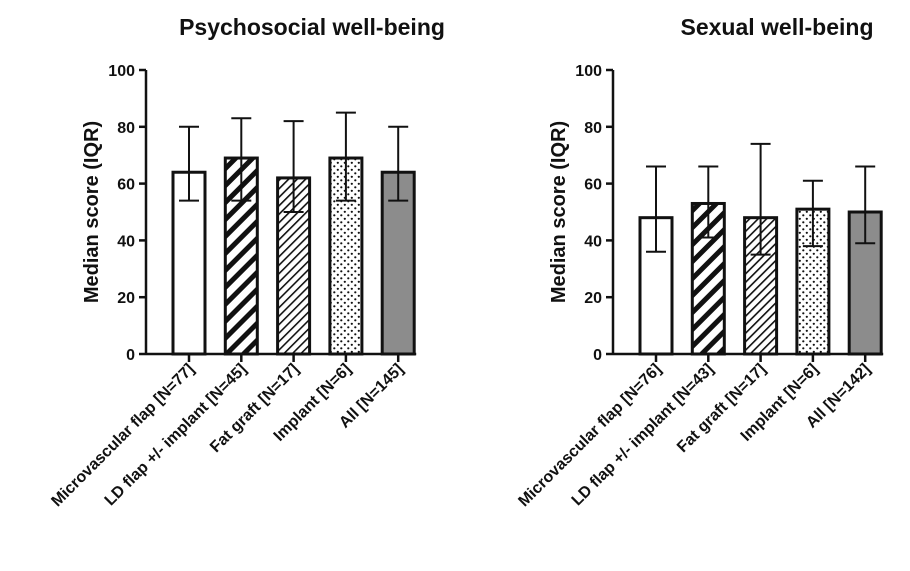 The width and height of the screenshot is (910, 571). What do you see at coordinates (777, 27) in the screenshot?
I see `chart-title: Sexual well-being` at bounding box center [777, 27].